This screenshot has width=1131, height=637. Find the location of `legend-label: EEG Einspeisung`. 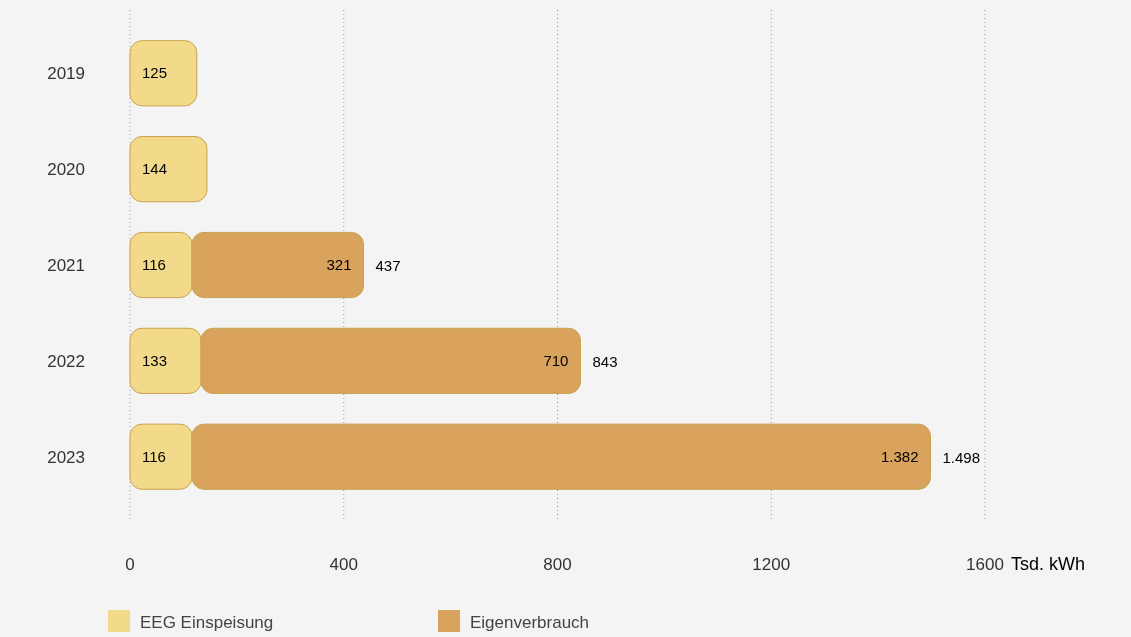

legend-label: EEG Einspeisung is located at coordinates (207, 622).